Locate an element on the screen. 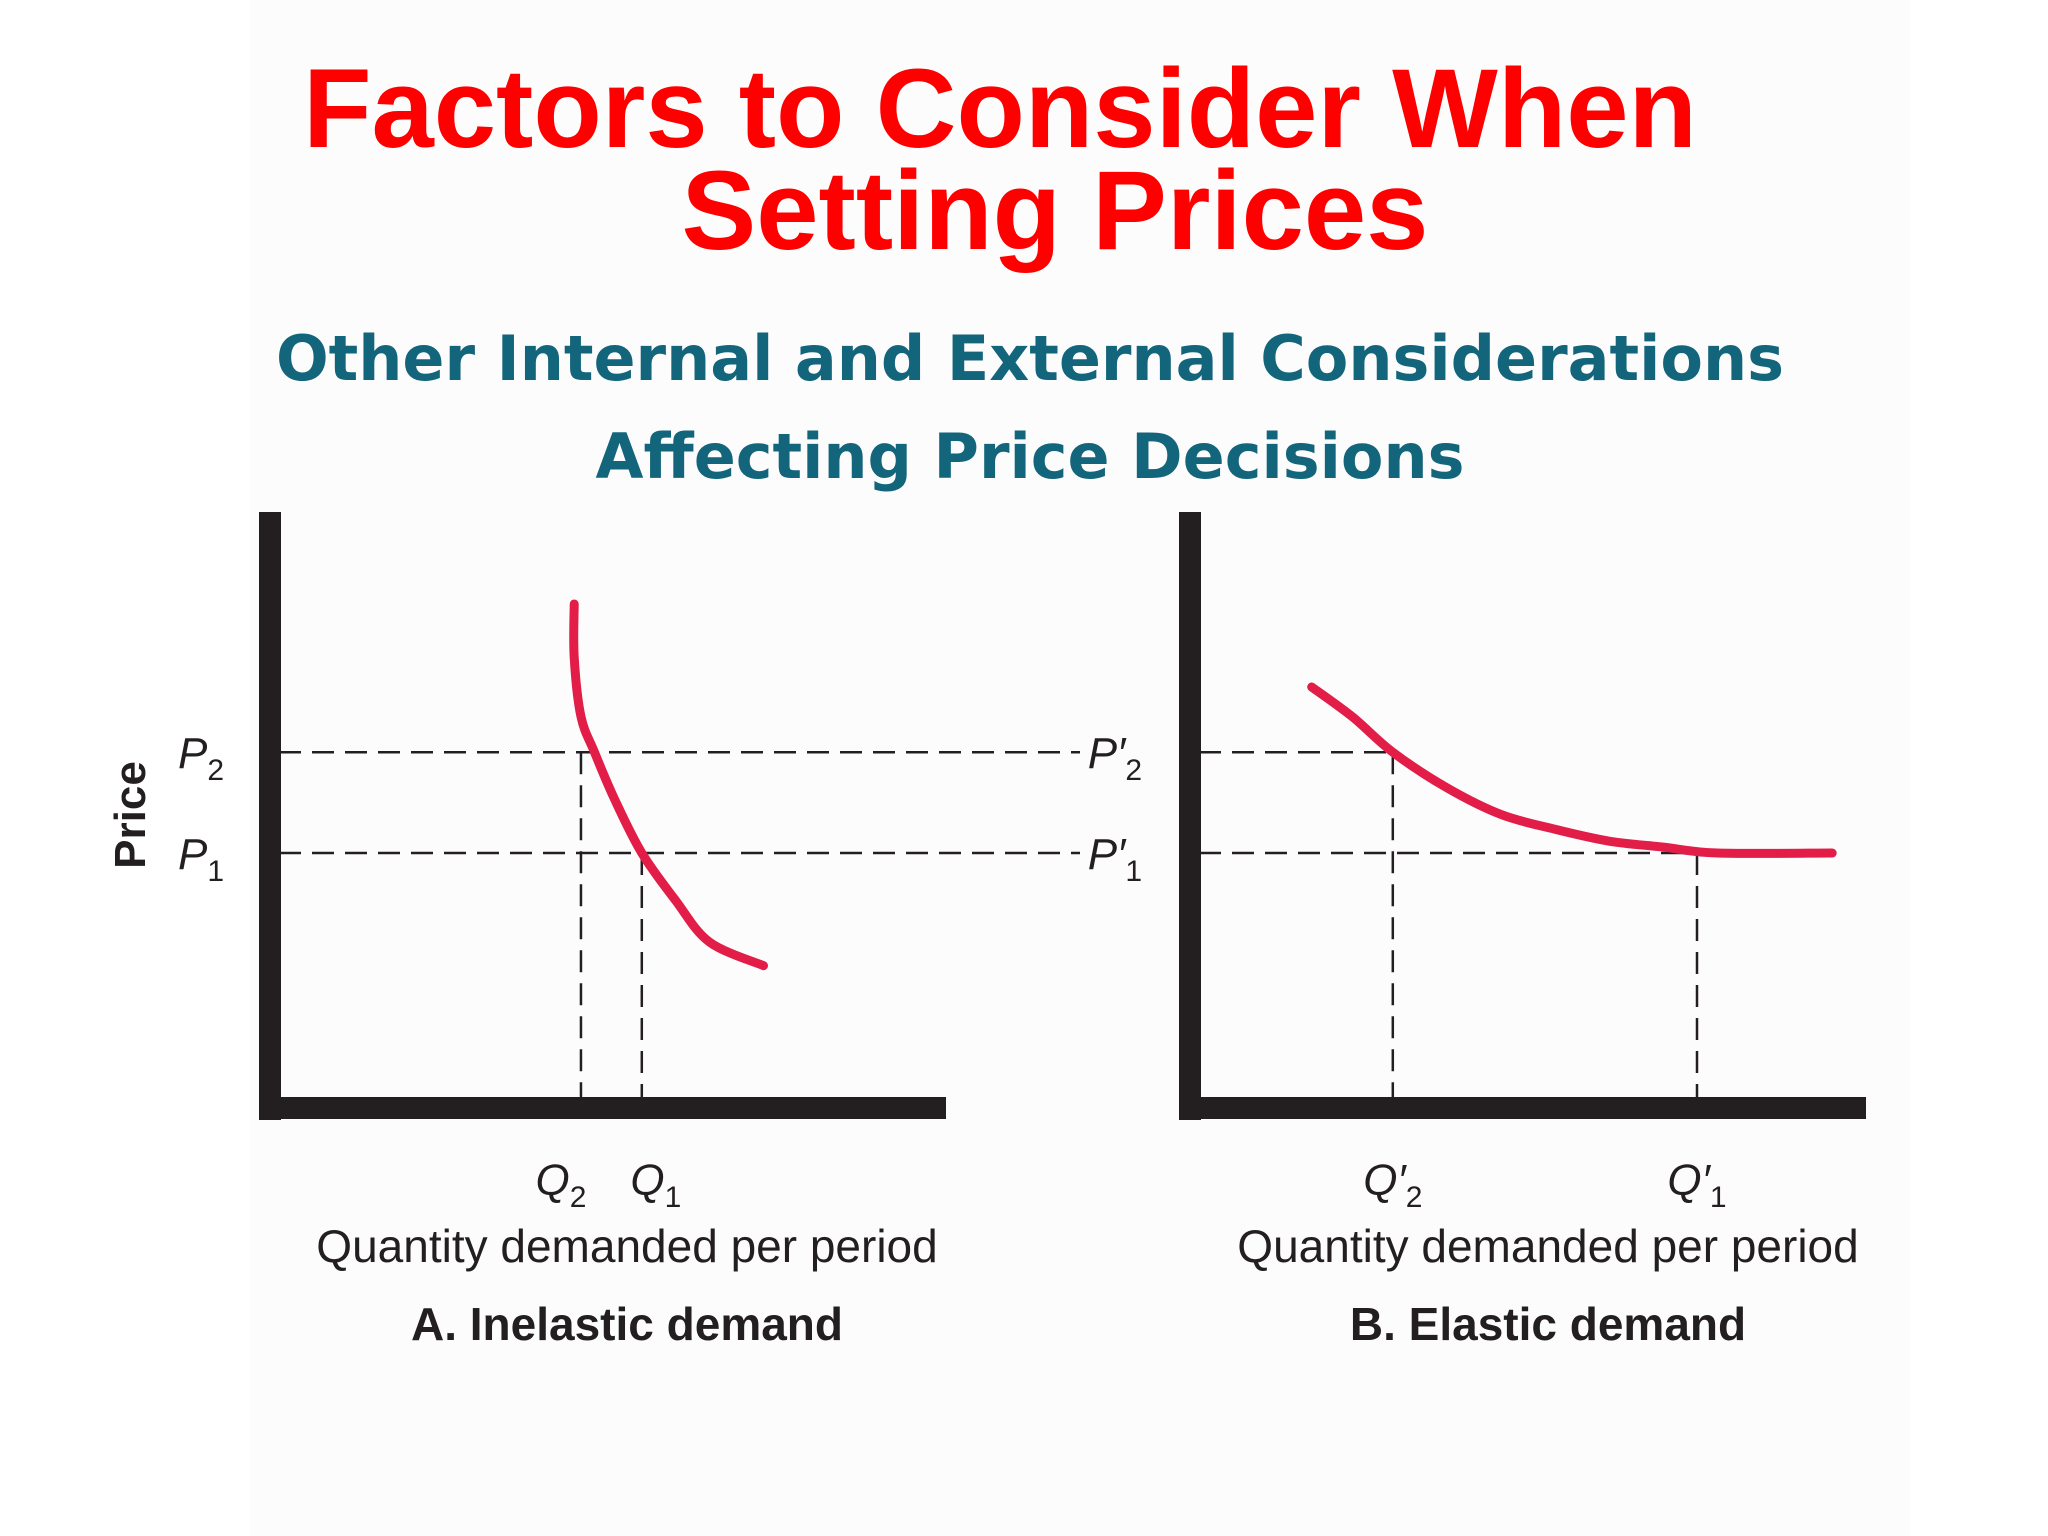 The image size is (2048, 1536). title-line-2: Setting Prices is located at coordinates (1055, 210).